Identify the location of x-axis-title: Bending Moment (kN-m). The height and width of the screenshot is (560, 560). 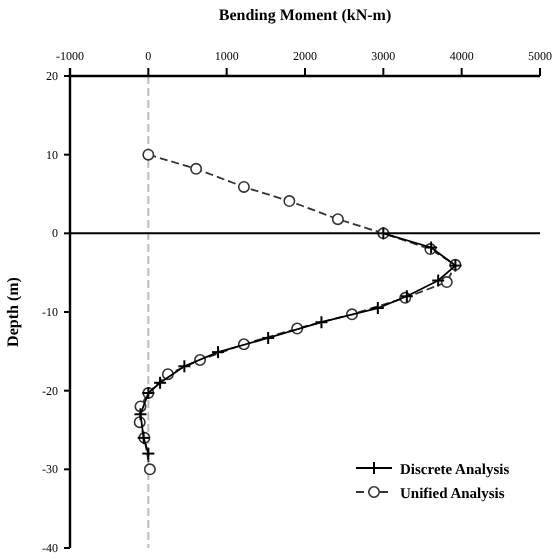
(305, 15).